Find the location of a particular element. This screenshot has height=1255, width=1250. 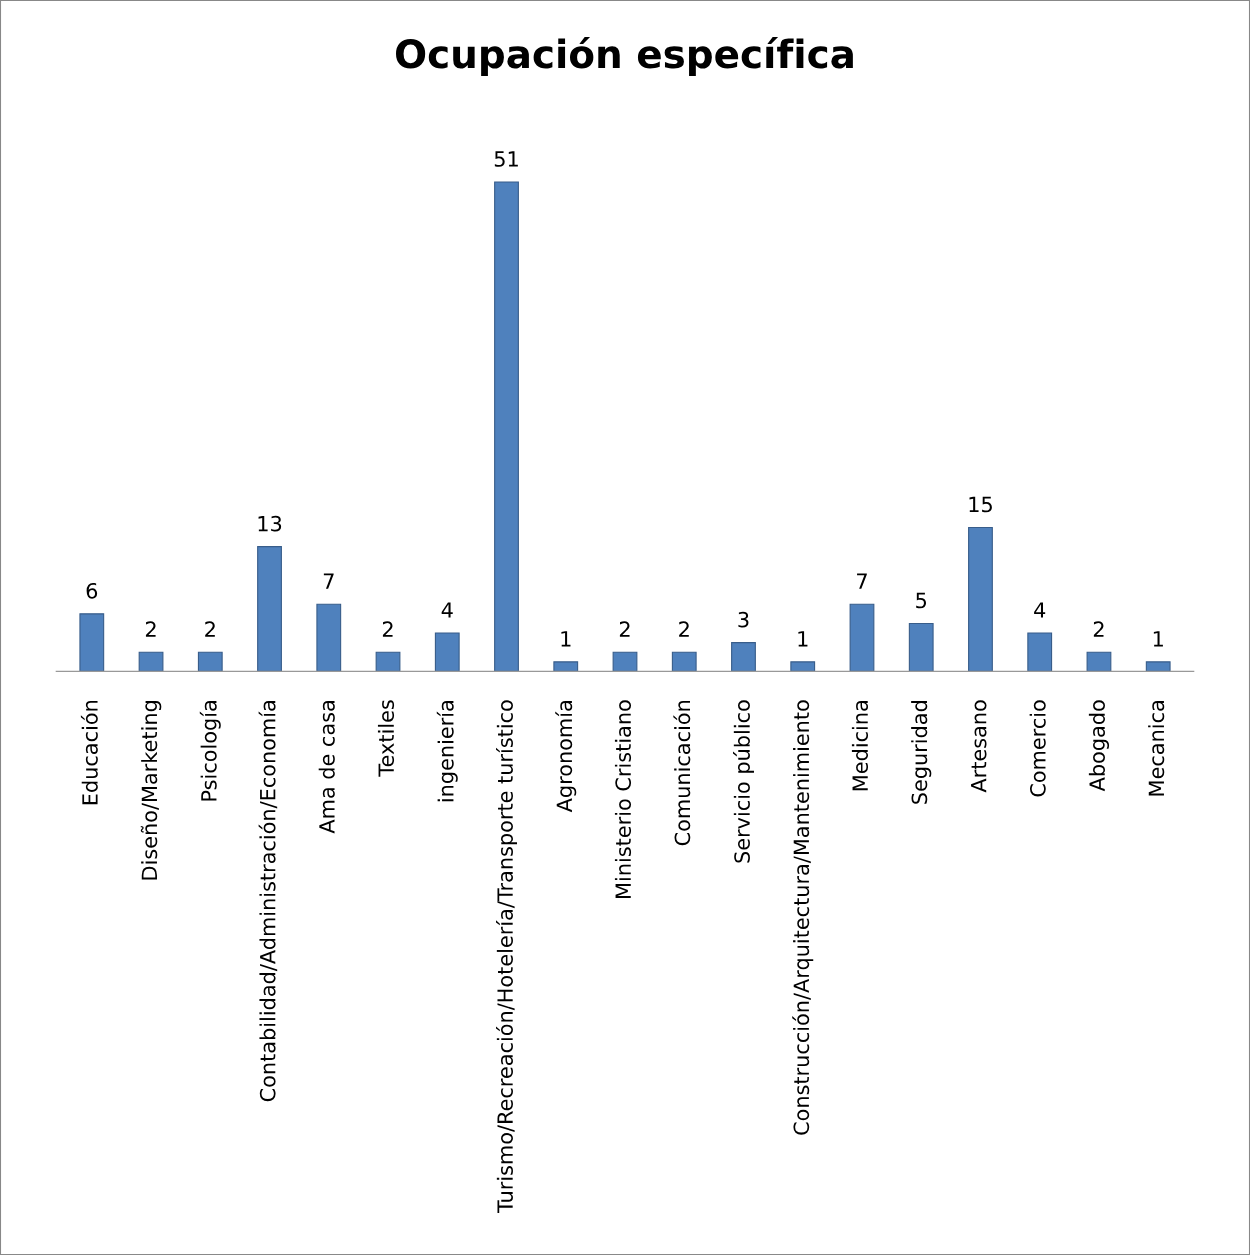

x-tick-label: Medicina is located at coordinates (860, 746).